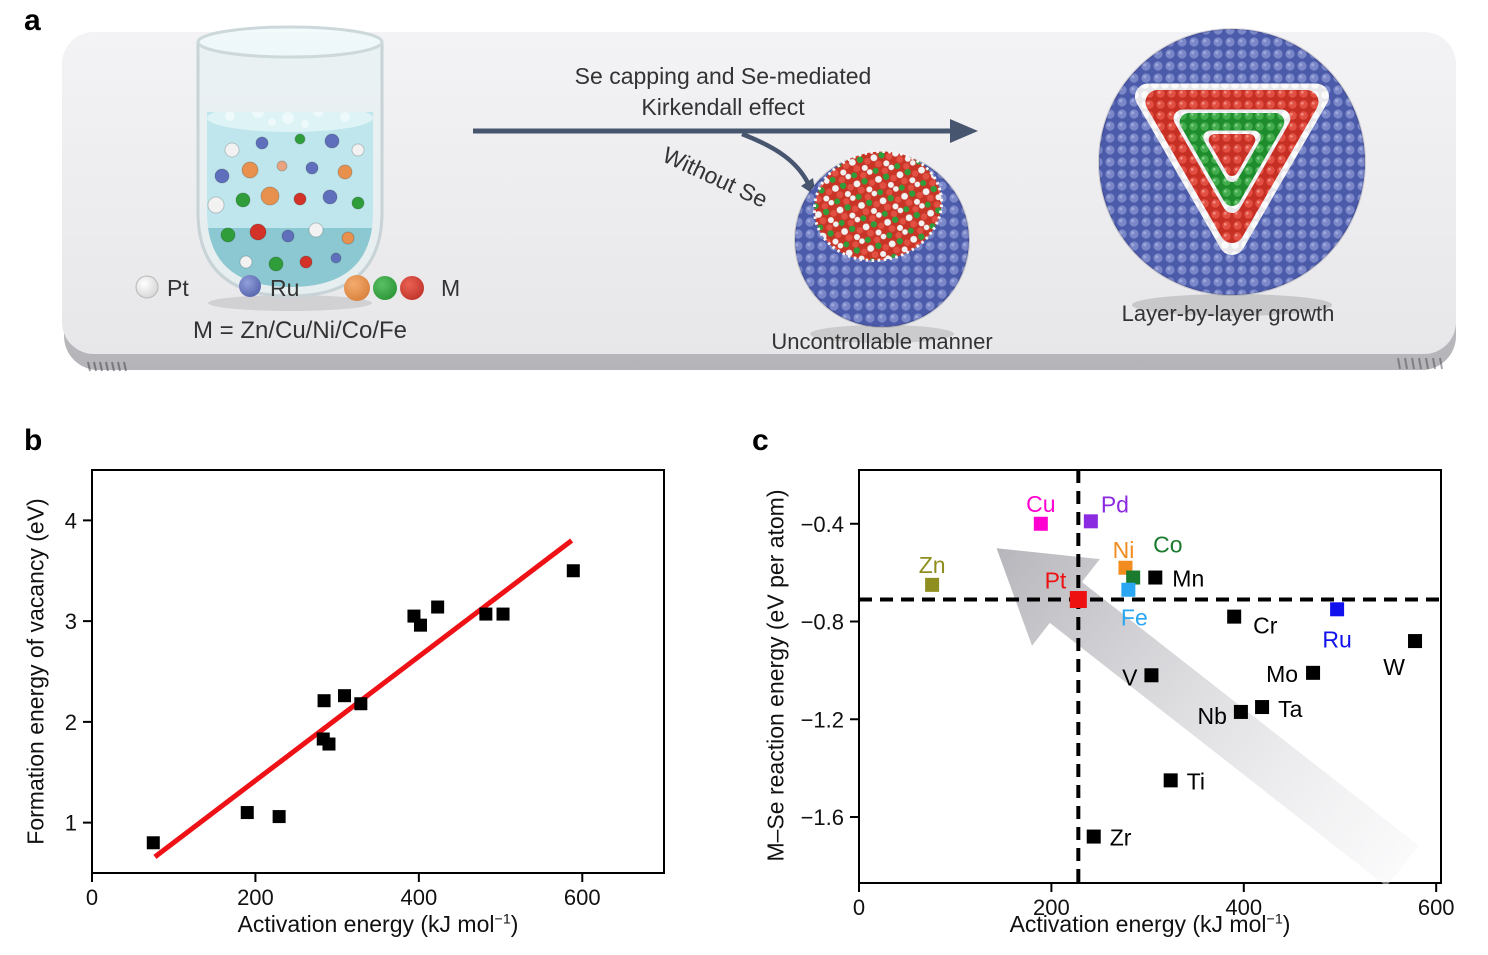 This screenshot has height=955, width=1488. I want to click on legend-m-green-sphere-icon, so click(385, 288).